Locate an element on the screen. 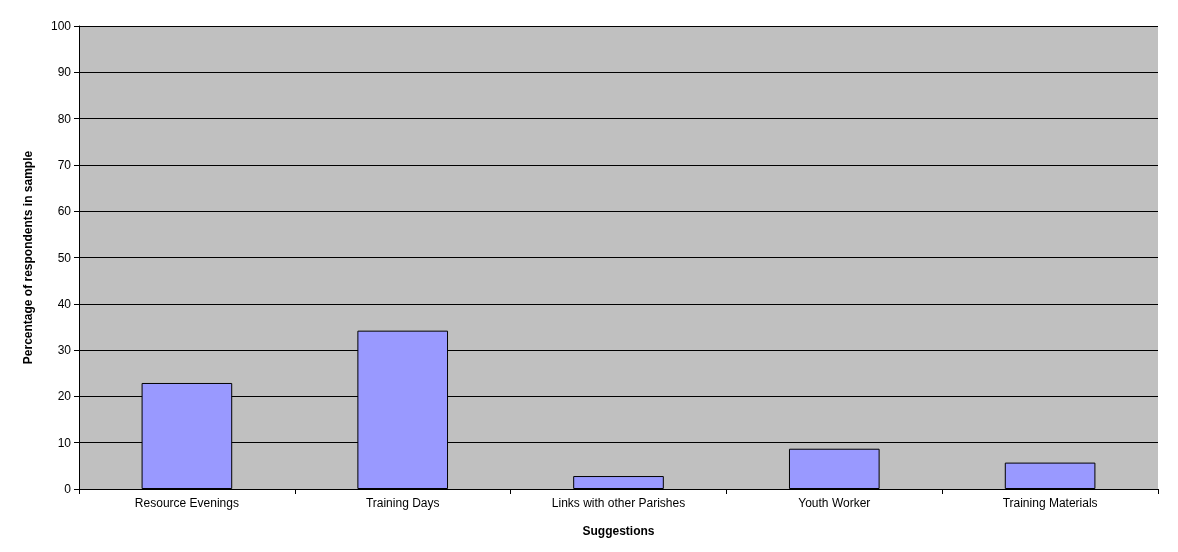  x-tick-label: Training Materials is located at coordinates (1050, 503).